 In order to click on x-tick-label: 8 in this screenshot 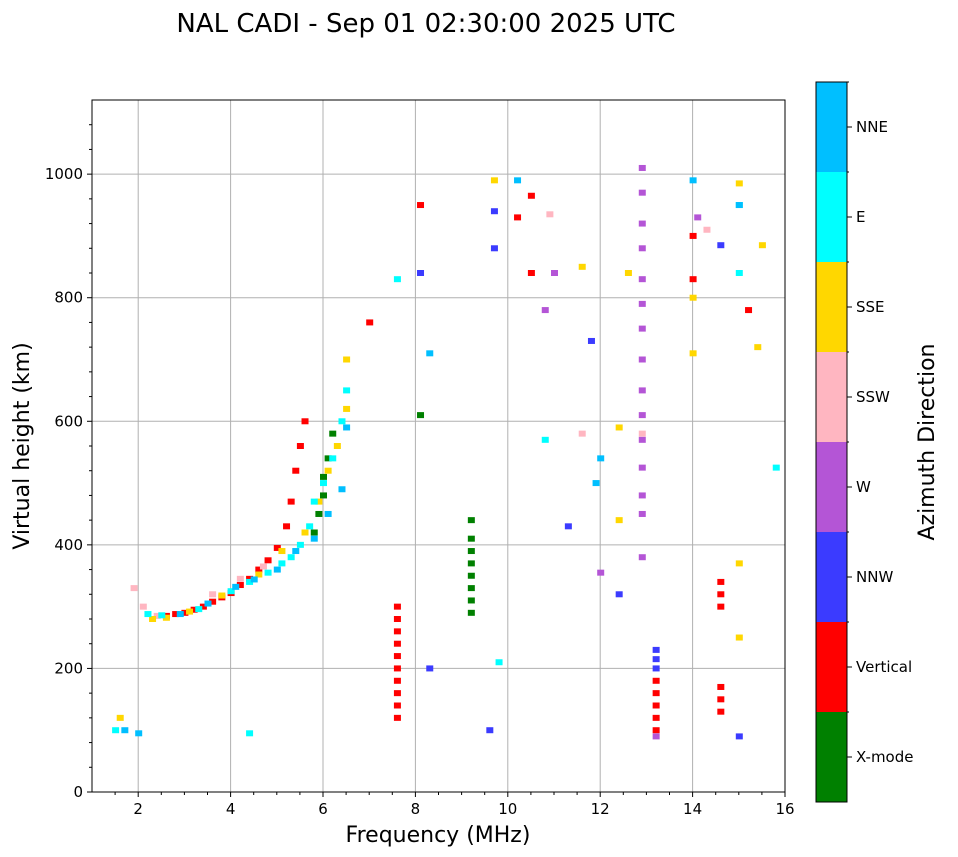, I will do `click(416, 809)`.